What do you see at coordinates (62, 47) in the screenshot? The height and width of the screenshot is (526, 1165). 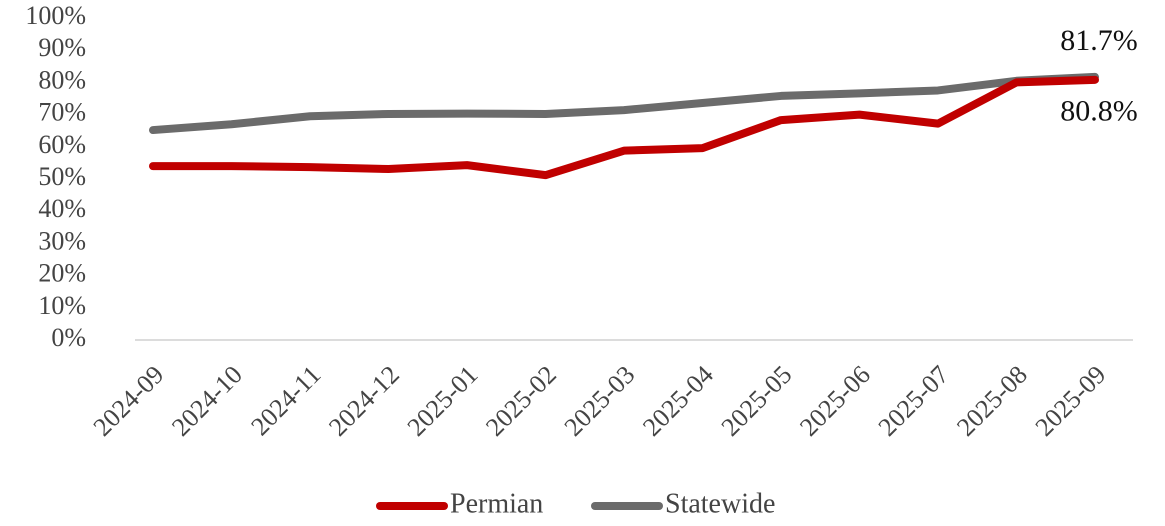 I see `y-tick-label: 90%` at bounding box center [62, 47].